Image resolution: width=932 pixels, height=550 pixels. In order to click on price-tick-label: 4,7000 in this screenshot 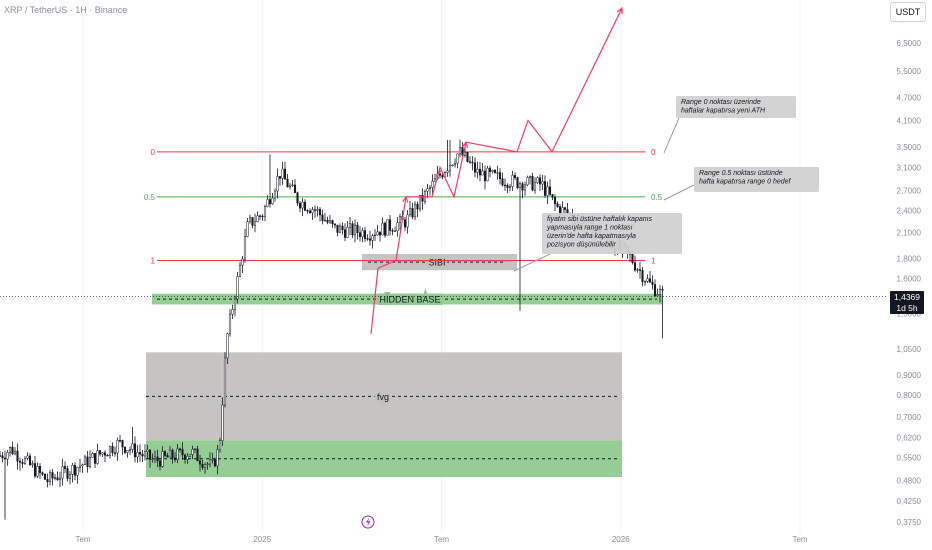, I will do `click(909, 97)`.